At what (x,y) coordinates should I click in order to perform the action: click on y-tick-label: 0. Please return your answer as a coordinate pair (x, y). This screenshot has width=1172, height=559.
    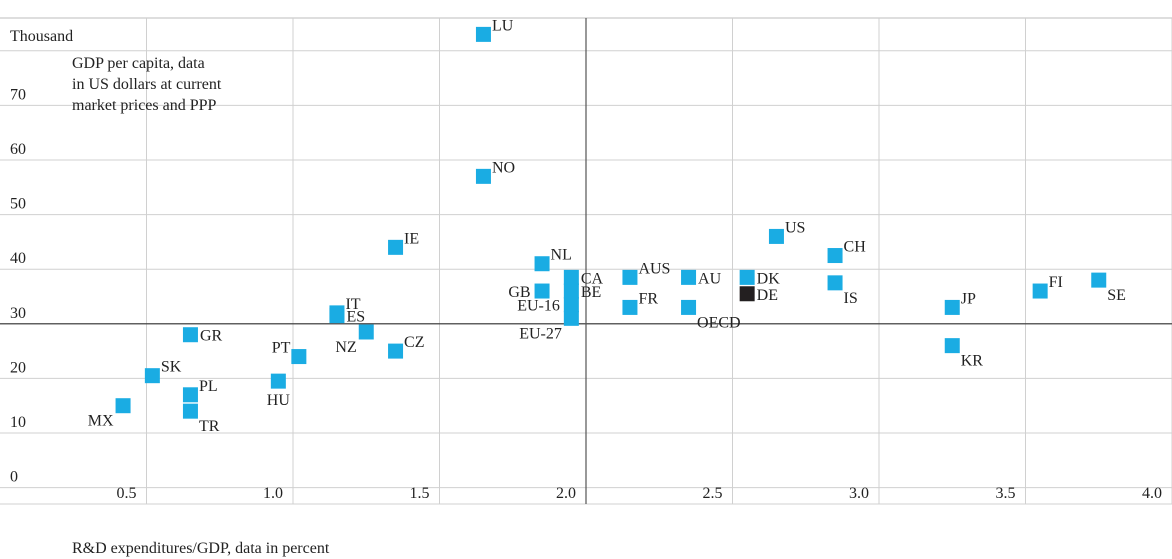
    Looking at the image, I should click on (14, 477).